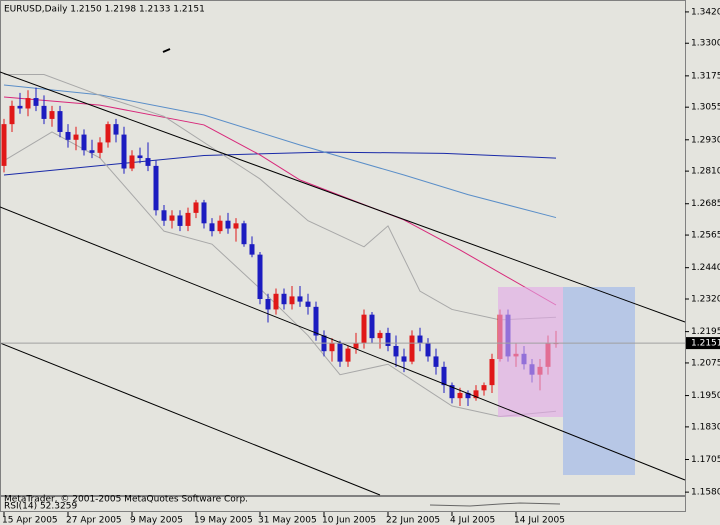 This screenshot has height=525, width=720. What do you see at coordinates (705, 332) in the screenshot?
I see `y-tick-label: 1.2195` at bounding box center [705, 332].